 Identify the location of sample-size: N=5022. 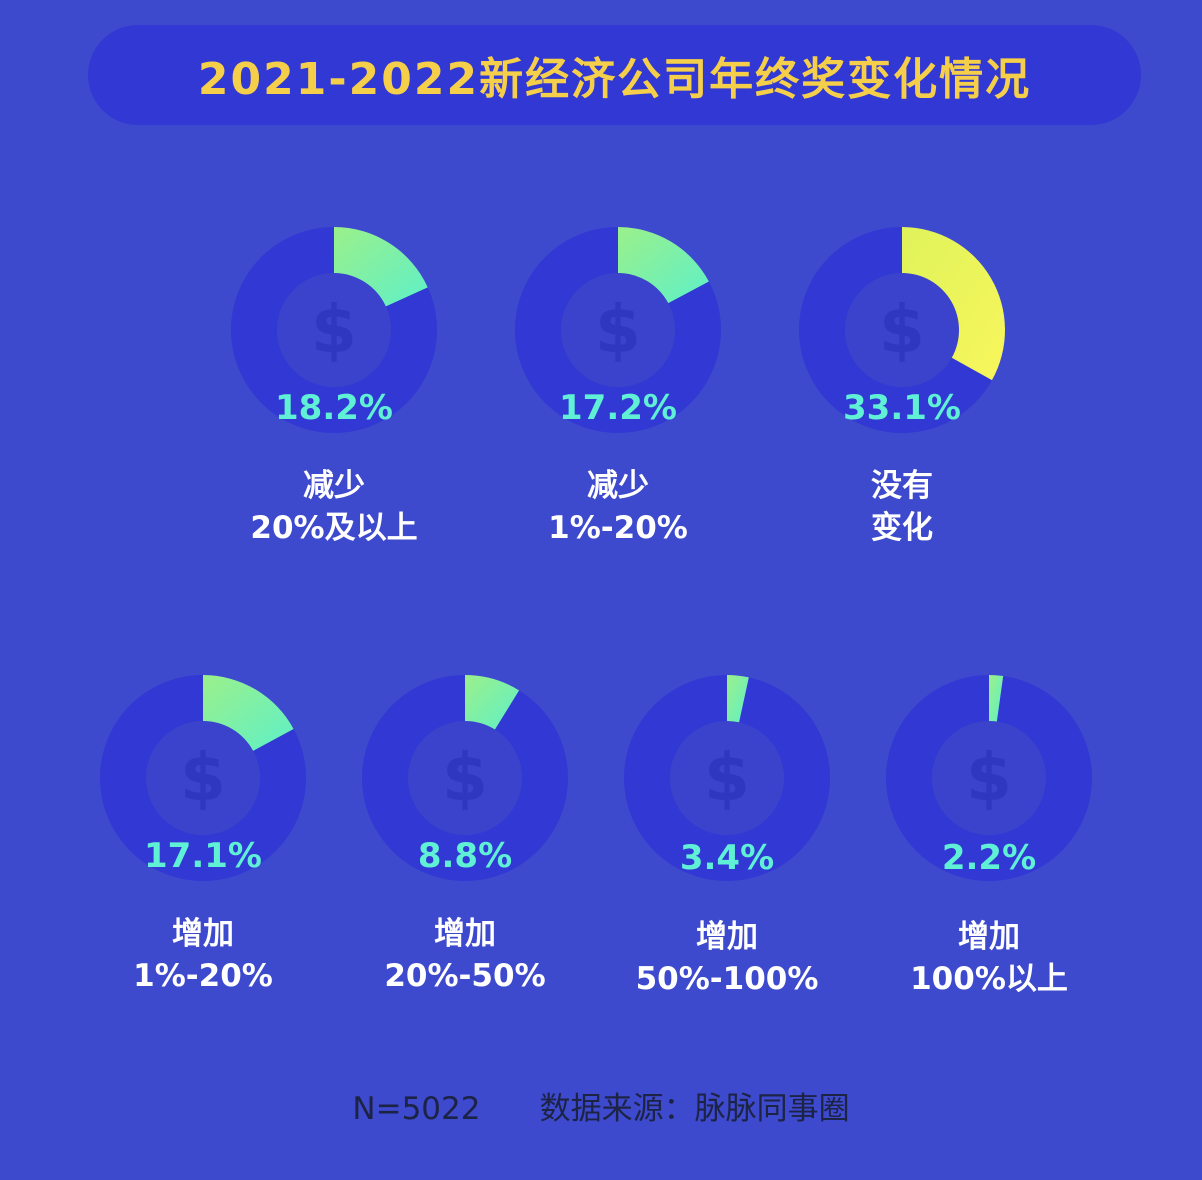
(416, 1109).